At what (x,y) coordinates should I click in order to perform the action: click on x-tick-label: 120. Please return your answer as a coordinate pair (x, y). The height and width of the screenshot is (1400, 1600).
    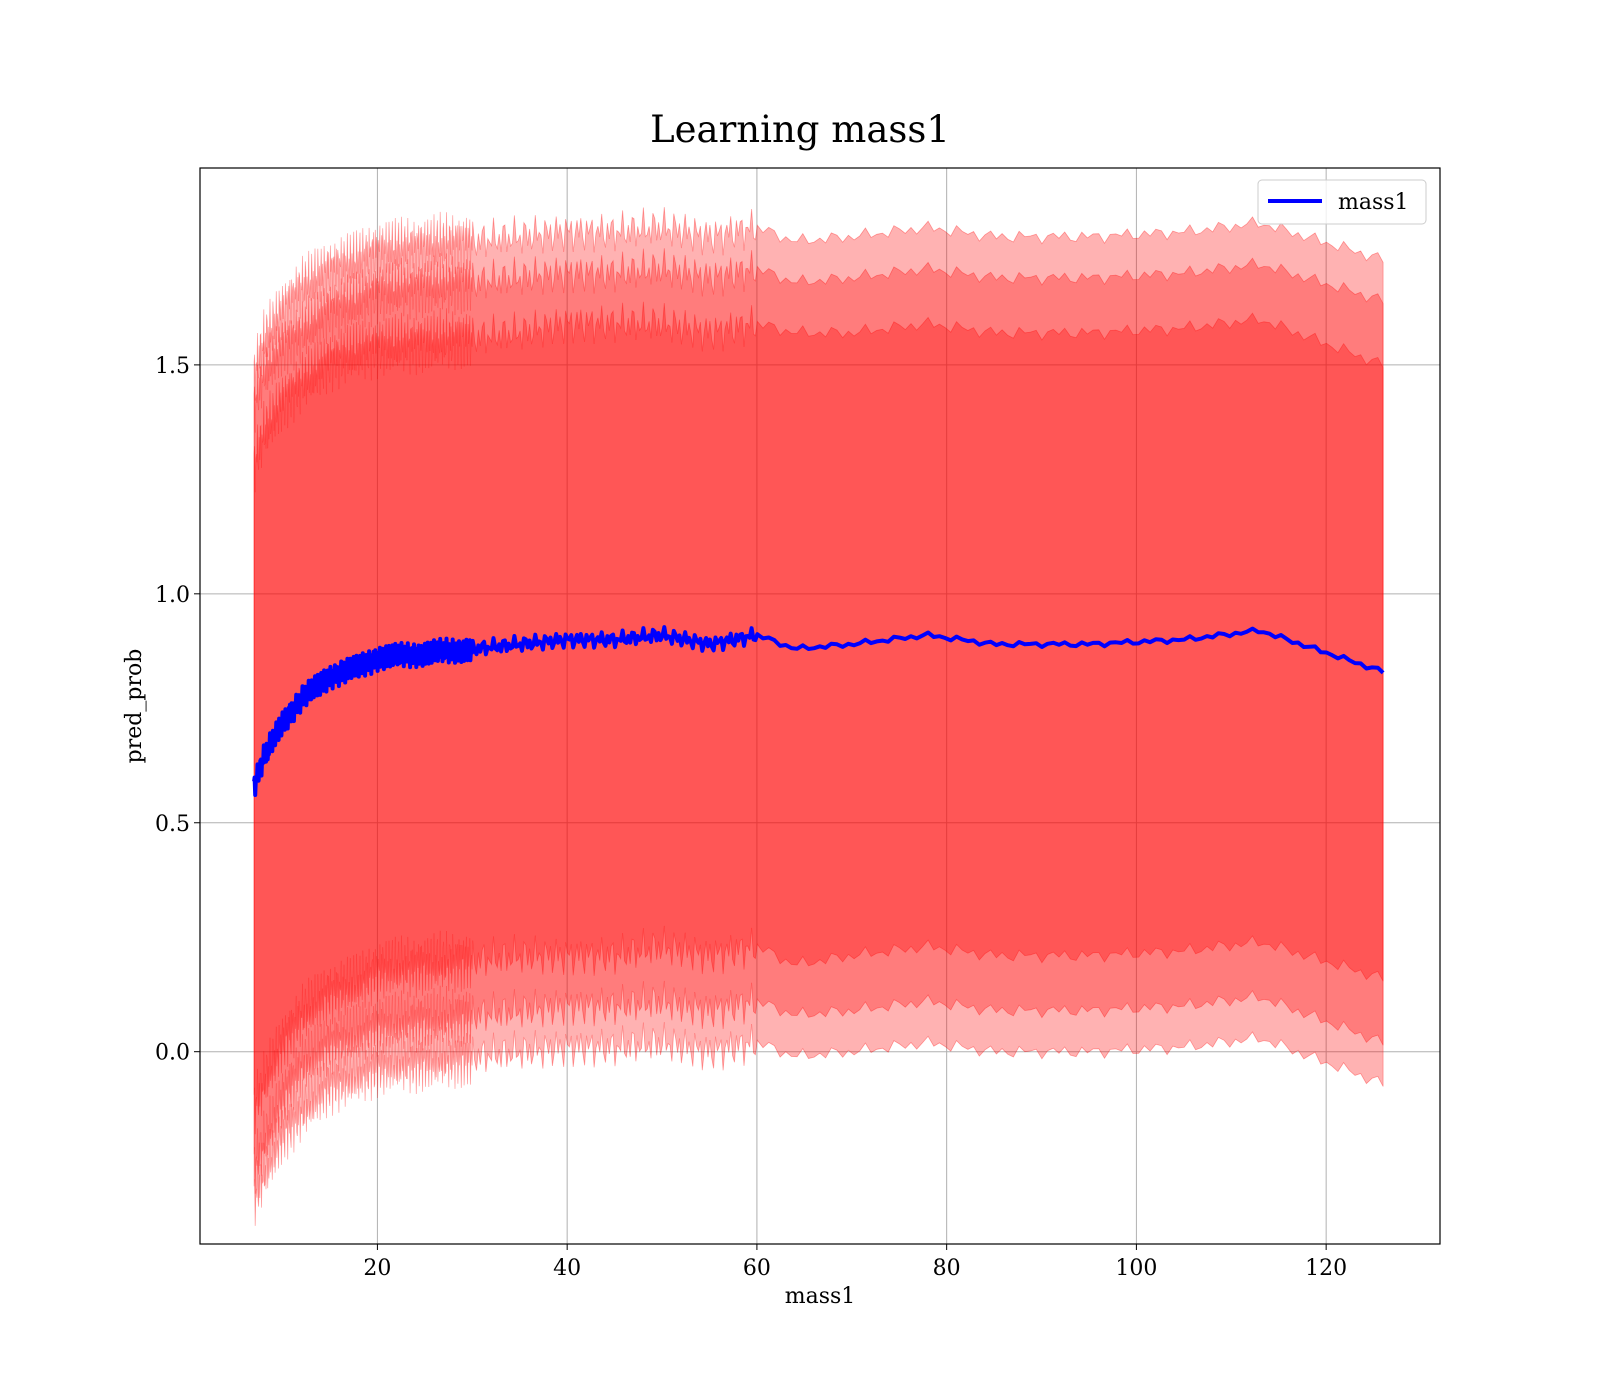
    Looking at the image, I should click on (1326, 1268).